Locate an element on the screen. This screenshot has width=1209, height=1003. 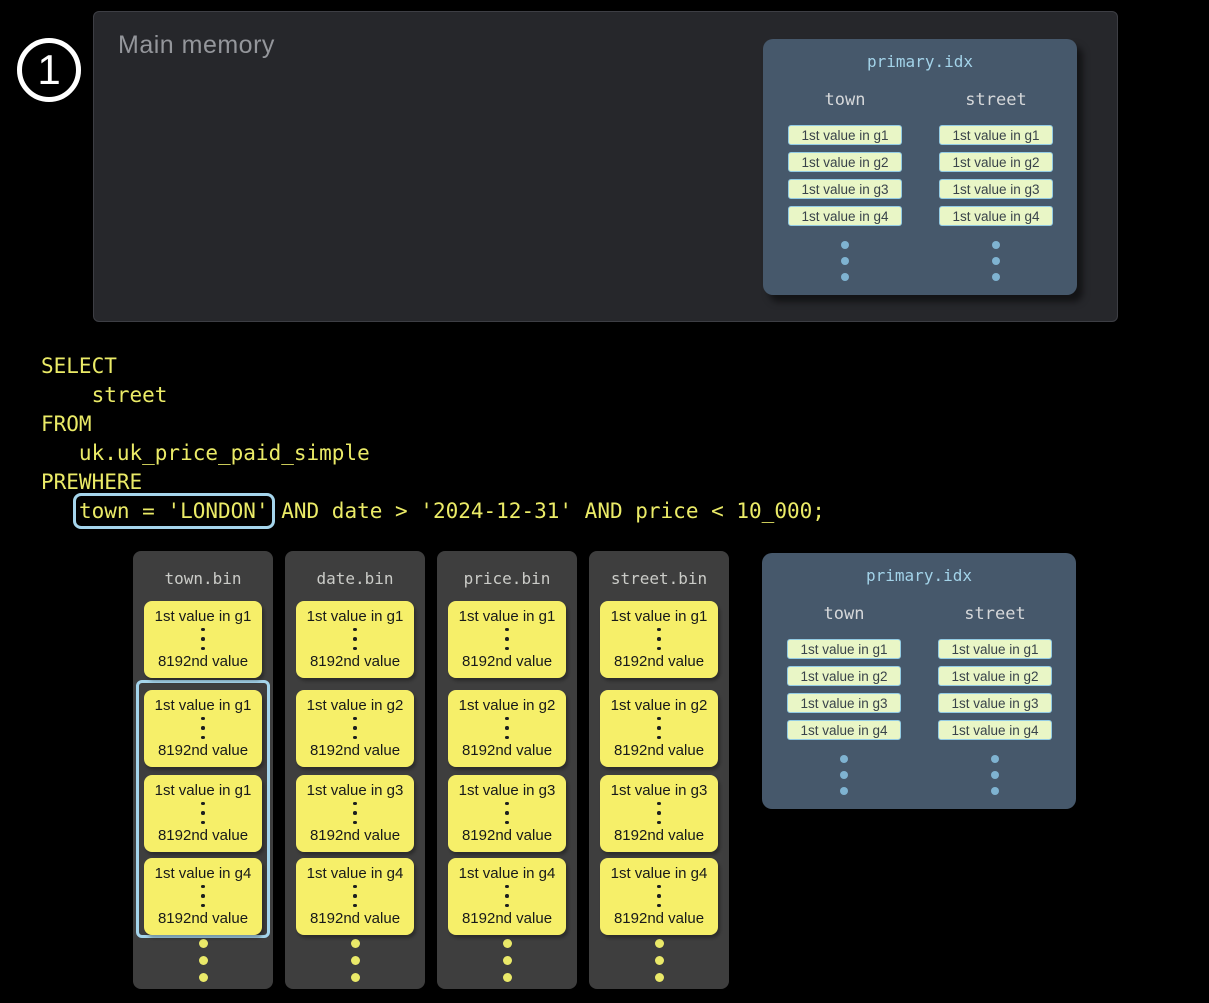
selected-granules-outline is located at coordinates (203, 809).